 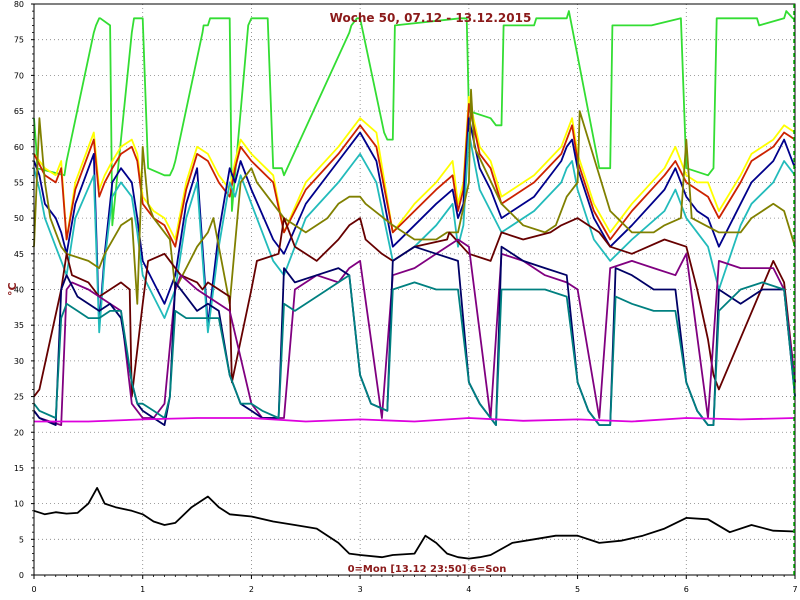 I want to click on y-tick-label: 5, so click(x=21, y=539).